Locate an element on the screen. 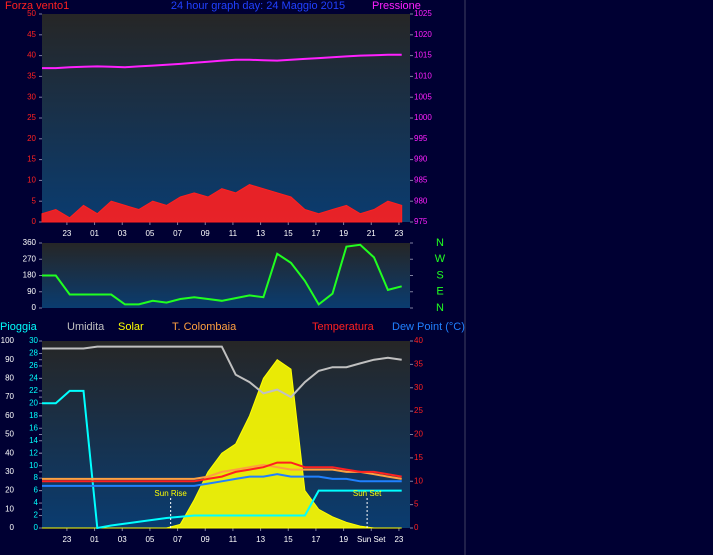 Image resolution: width=713 pixels, height=555 pixels. y-axis-title: Forza vento1 is located at coordinates (37, 6).